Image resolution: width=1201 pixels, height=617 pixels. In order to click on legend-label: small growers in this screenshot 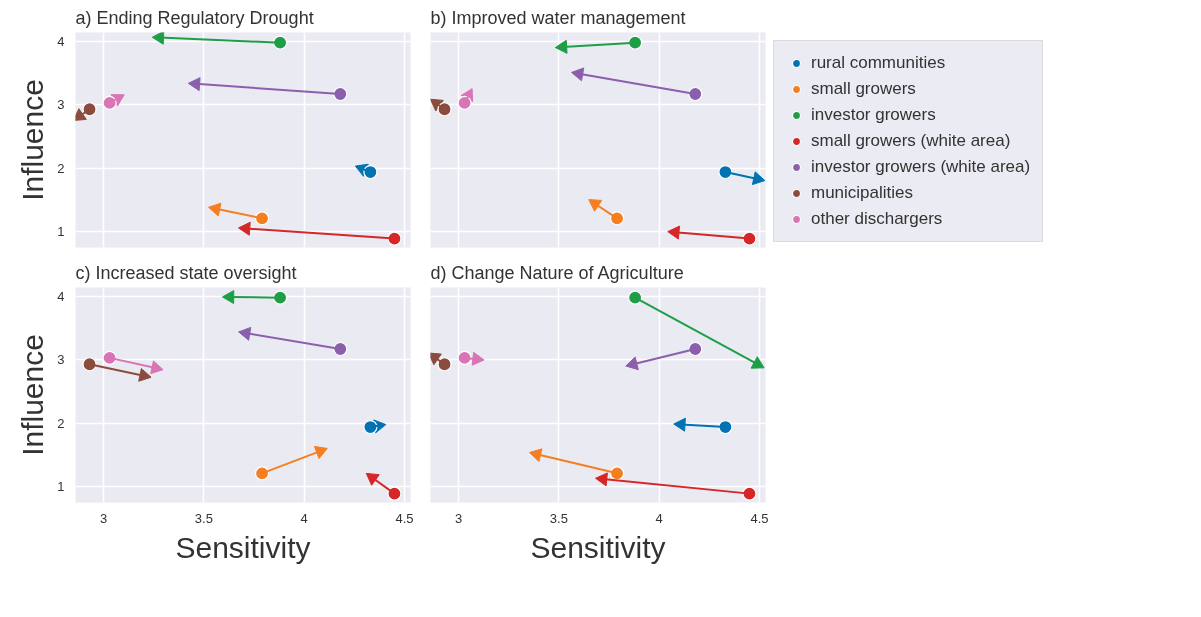, I will do `click(863, 89)`.